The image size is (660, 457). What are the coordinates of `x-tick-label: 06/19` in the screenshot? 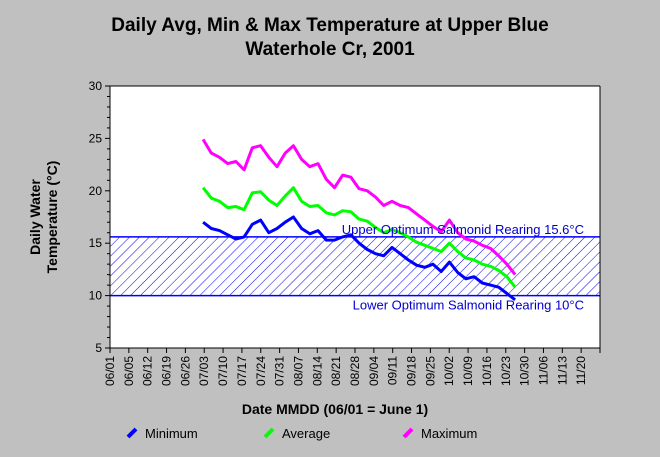 It's located at (167, 371).